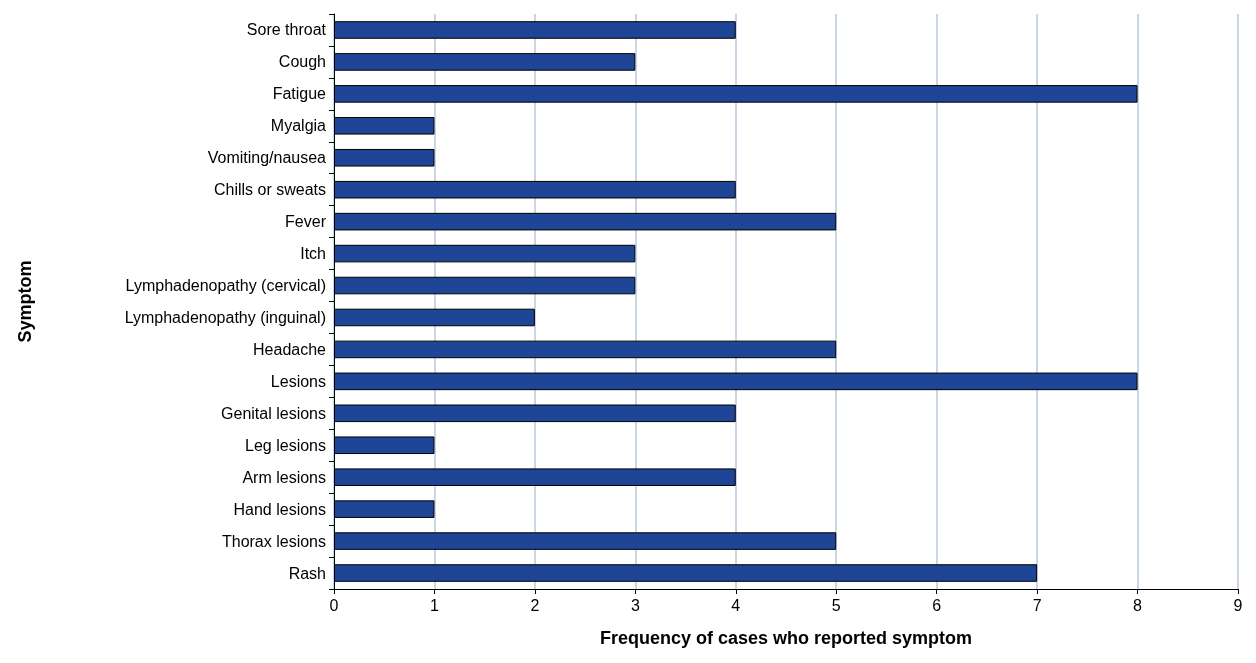 This screenshot has width=1256, height=663. What do you see at coordinates (298, 126) in the screenshot?
I see `y-tick-label: Myalgia` at bounding box center [298, 126].